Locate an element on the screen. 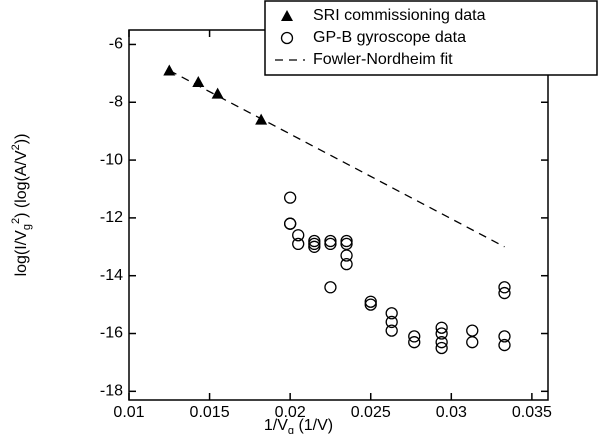 The height and width of the screenshot is (434, 599). y-tick-label: -8 is located at coordinates (116, 101).